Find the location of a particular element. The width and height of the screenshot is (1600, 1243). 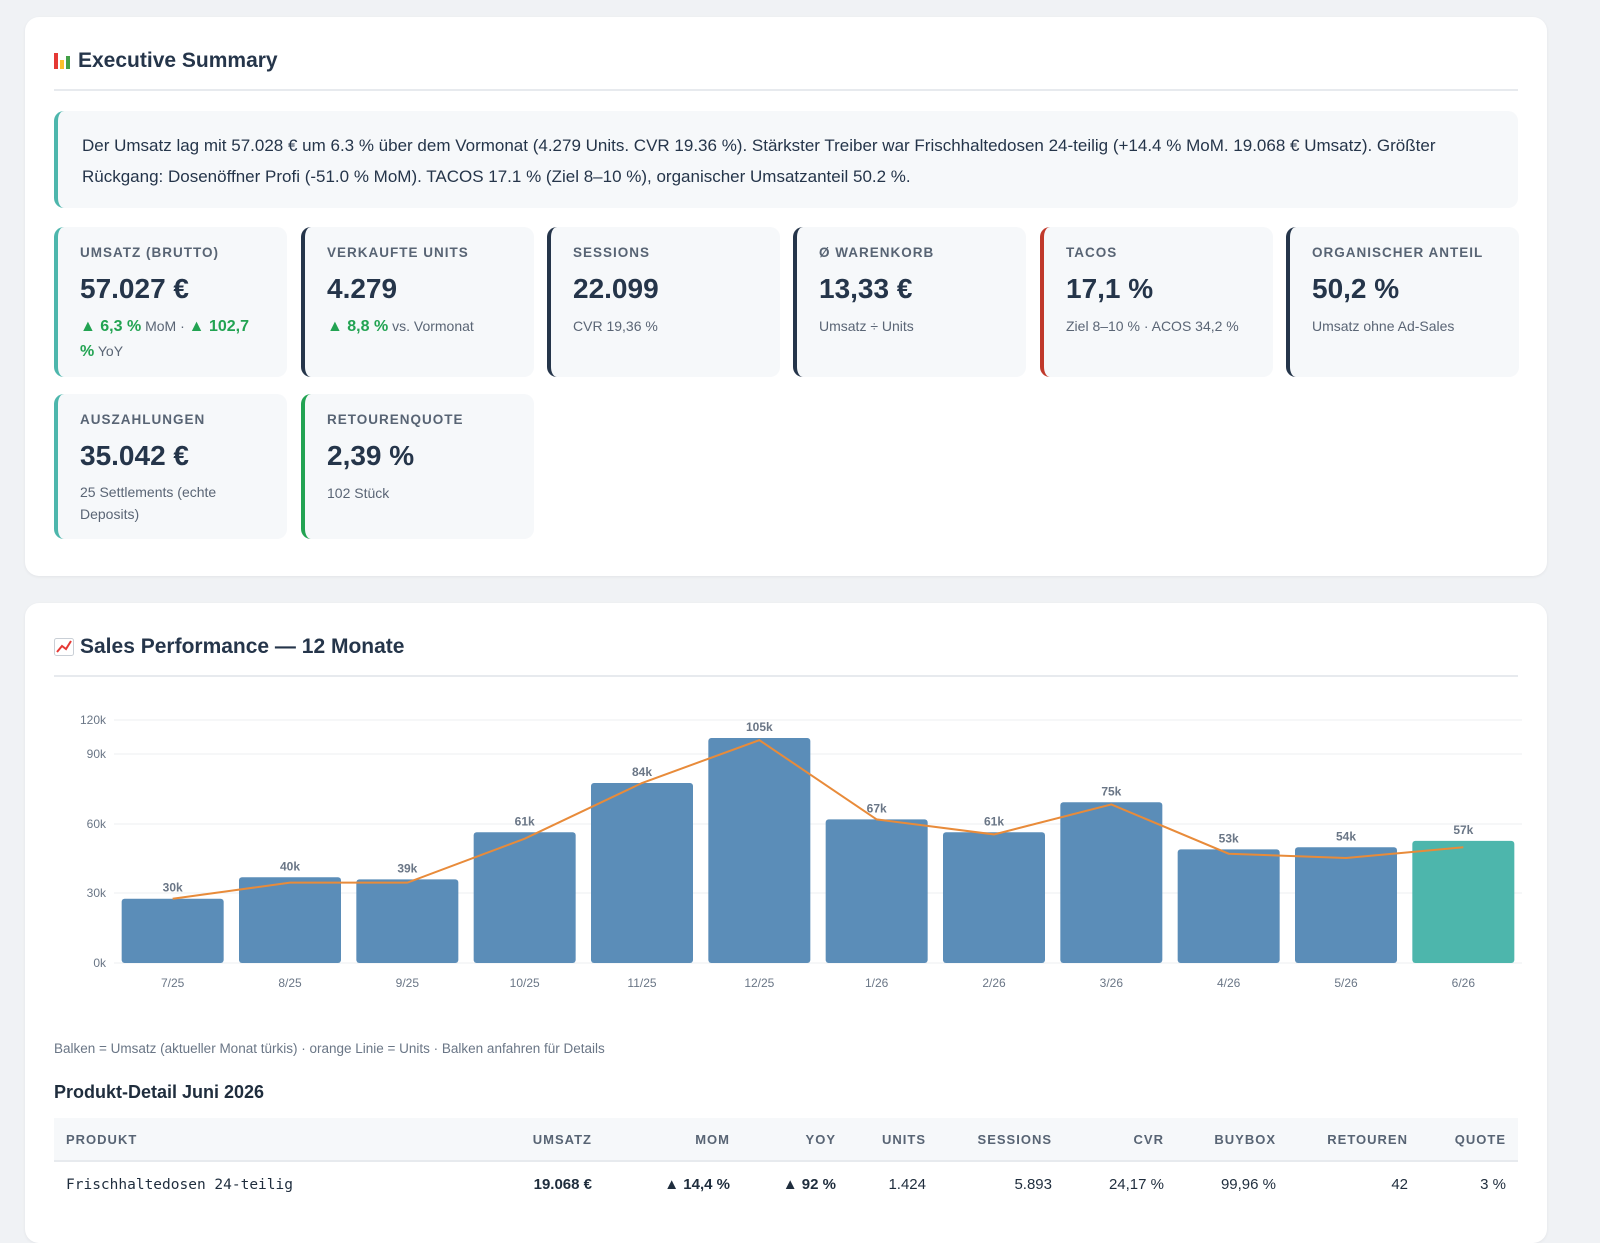

column-header: UNITS is located at coordinates (893, 1140).